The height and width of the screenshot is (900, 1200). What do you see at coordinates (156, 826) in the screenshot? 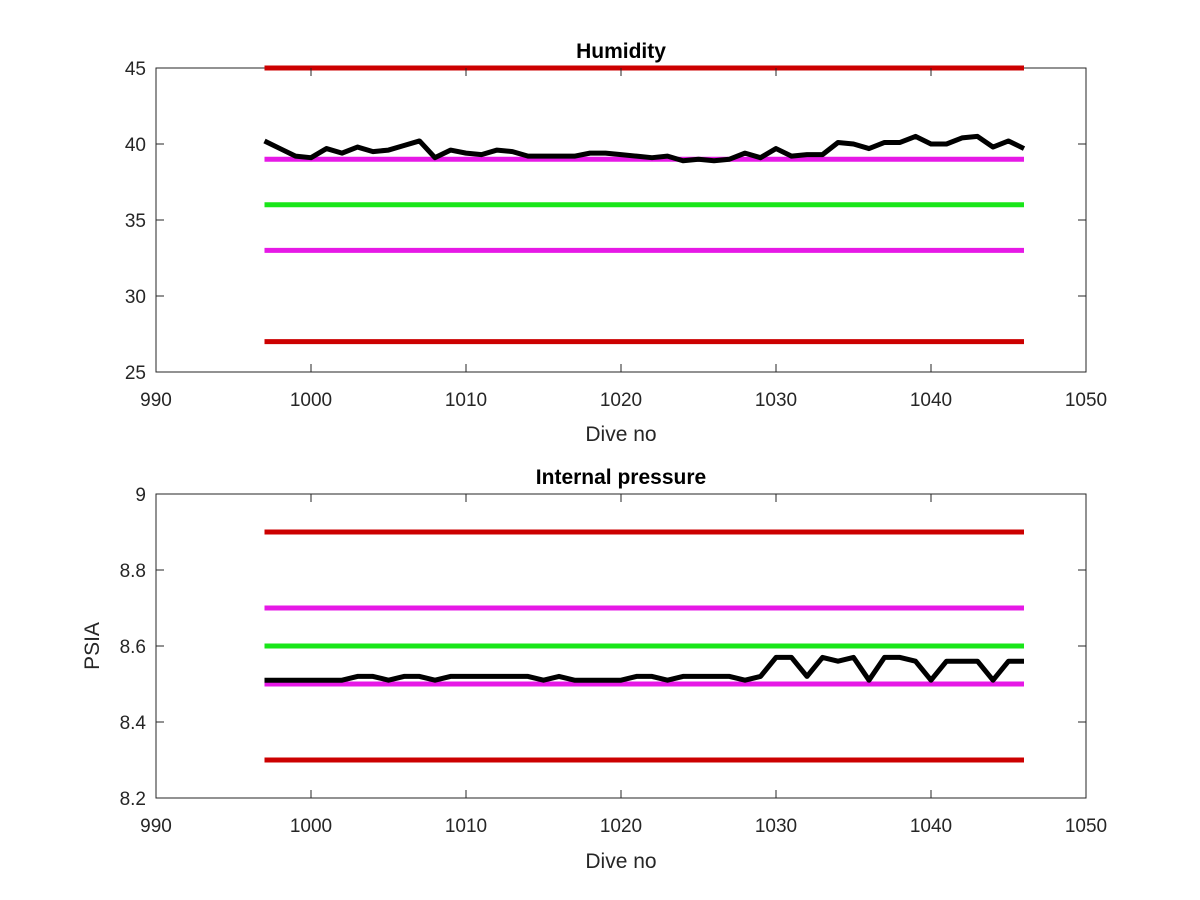
I see `x-tick-label-internal-pressure: 990` at bounding box center [156, 826].